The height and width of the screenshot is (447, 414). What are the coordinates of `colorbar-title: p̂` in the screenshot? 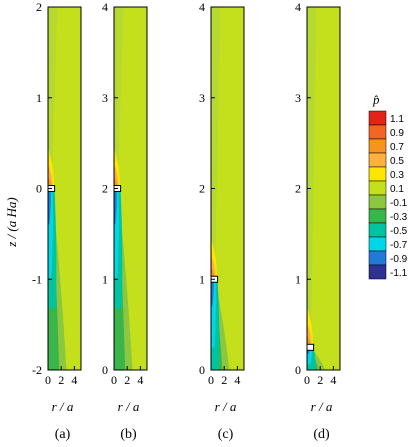 It's located at (376, 99).